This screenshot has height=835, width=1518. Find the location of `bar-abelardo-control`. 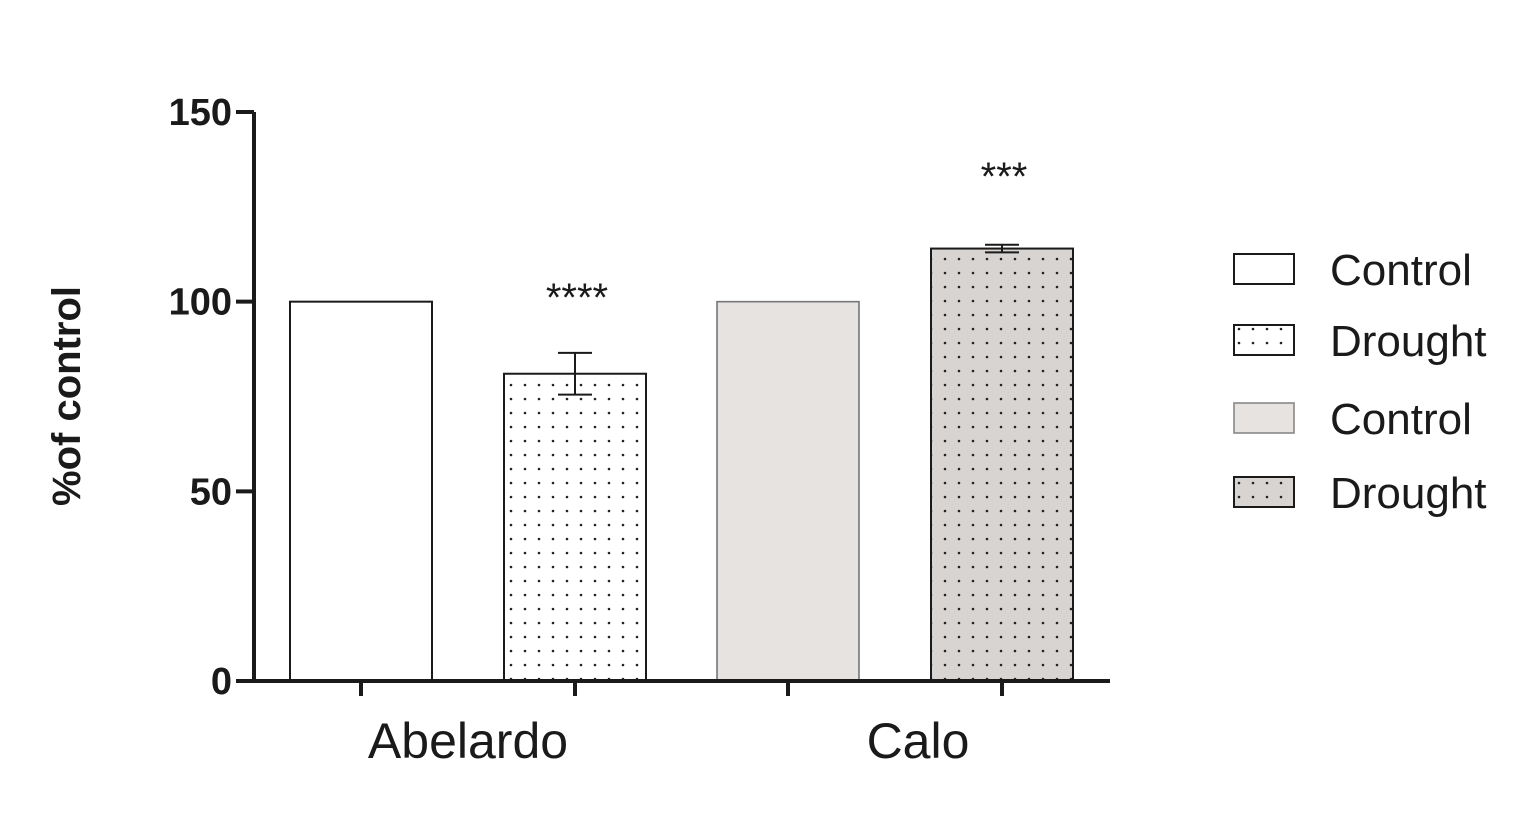

bar-abelardo-control is located at coordinates (361, 491).